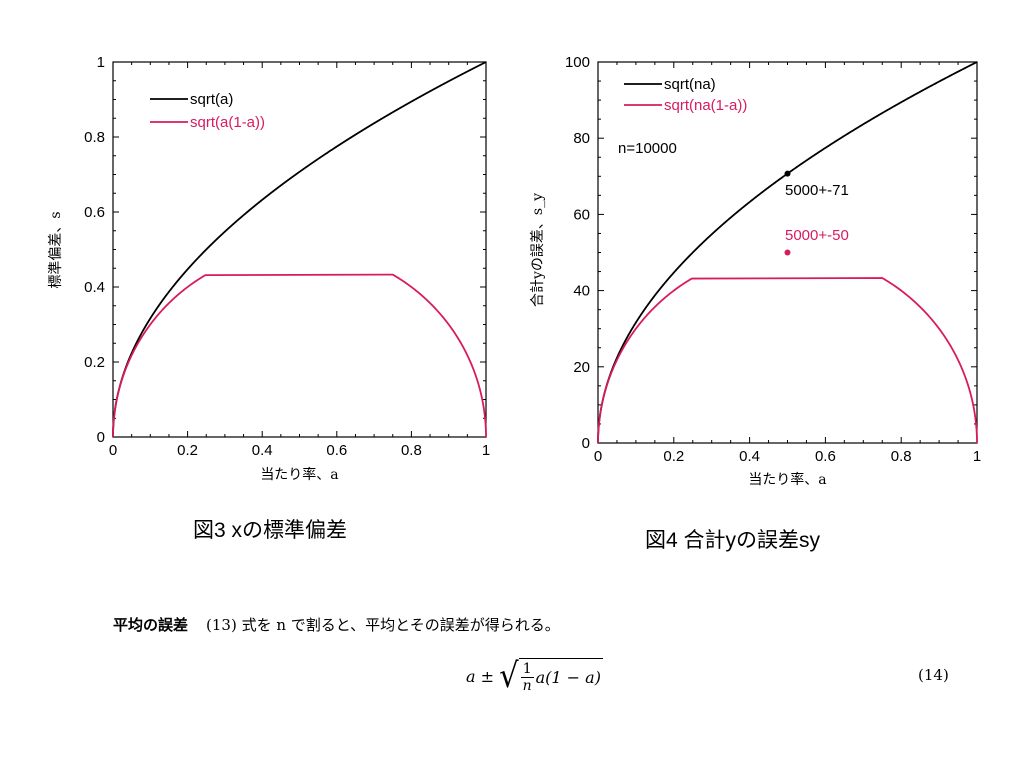 The width and height of the screenshot is (1024, 768). What do you see at coordinates (383, 625) in the screenshot?
I see `paragraph-text: (13) 式を n で割ると、平均とその誤差が得られる。` at bounding box center [383, 625].